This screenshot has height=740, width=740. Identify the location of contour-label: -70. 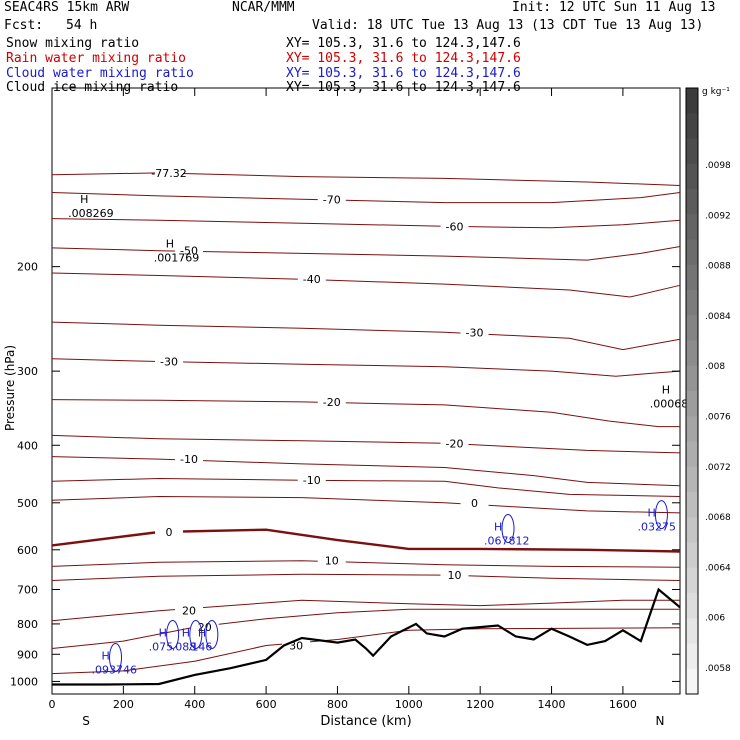
(332, 199).